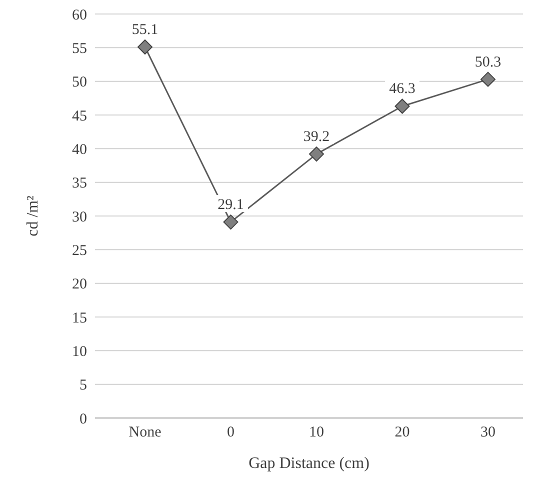 The height and width of the screenshot is (490, 545). Describe the element at coordinates (79, 150) in the screenshot. I see `y-tick-label: 40` at that location.